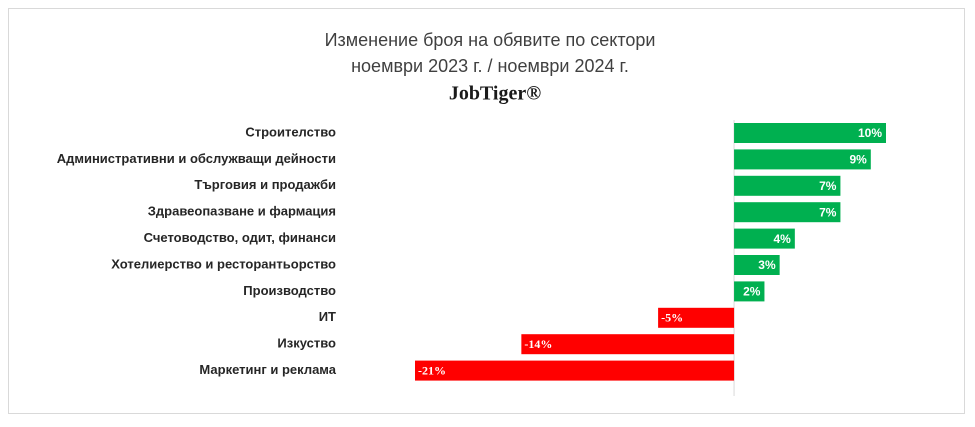  What do you see at coordinates (495, 94) in the screenshot?
I see `brand: JobTiger®` at bounding box center [495, 94].